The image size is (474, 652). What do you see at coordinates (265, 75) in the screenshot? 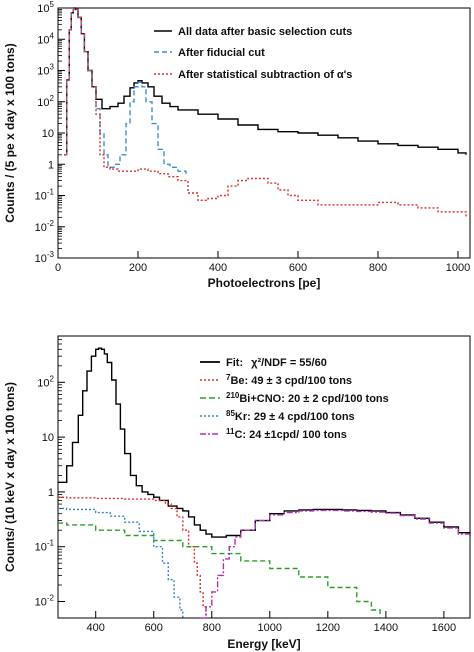
I see `legend-label-alpha-subtraction: After statistical subtraction of α's` at bounding box center [265, 75].